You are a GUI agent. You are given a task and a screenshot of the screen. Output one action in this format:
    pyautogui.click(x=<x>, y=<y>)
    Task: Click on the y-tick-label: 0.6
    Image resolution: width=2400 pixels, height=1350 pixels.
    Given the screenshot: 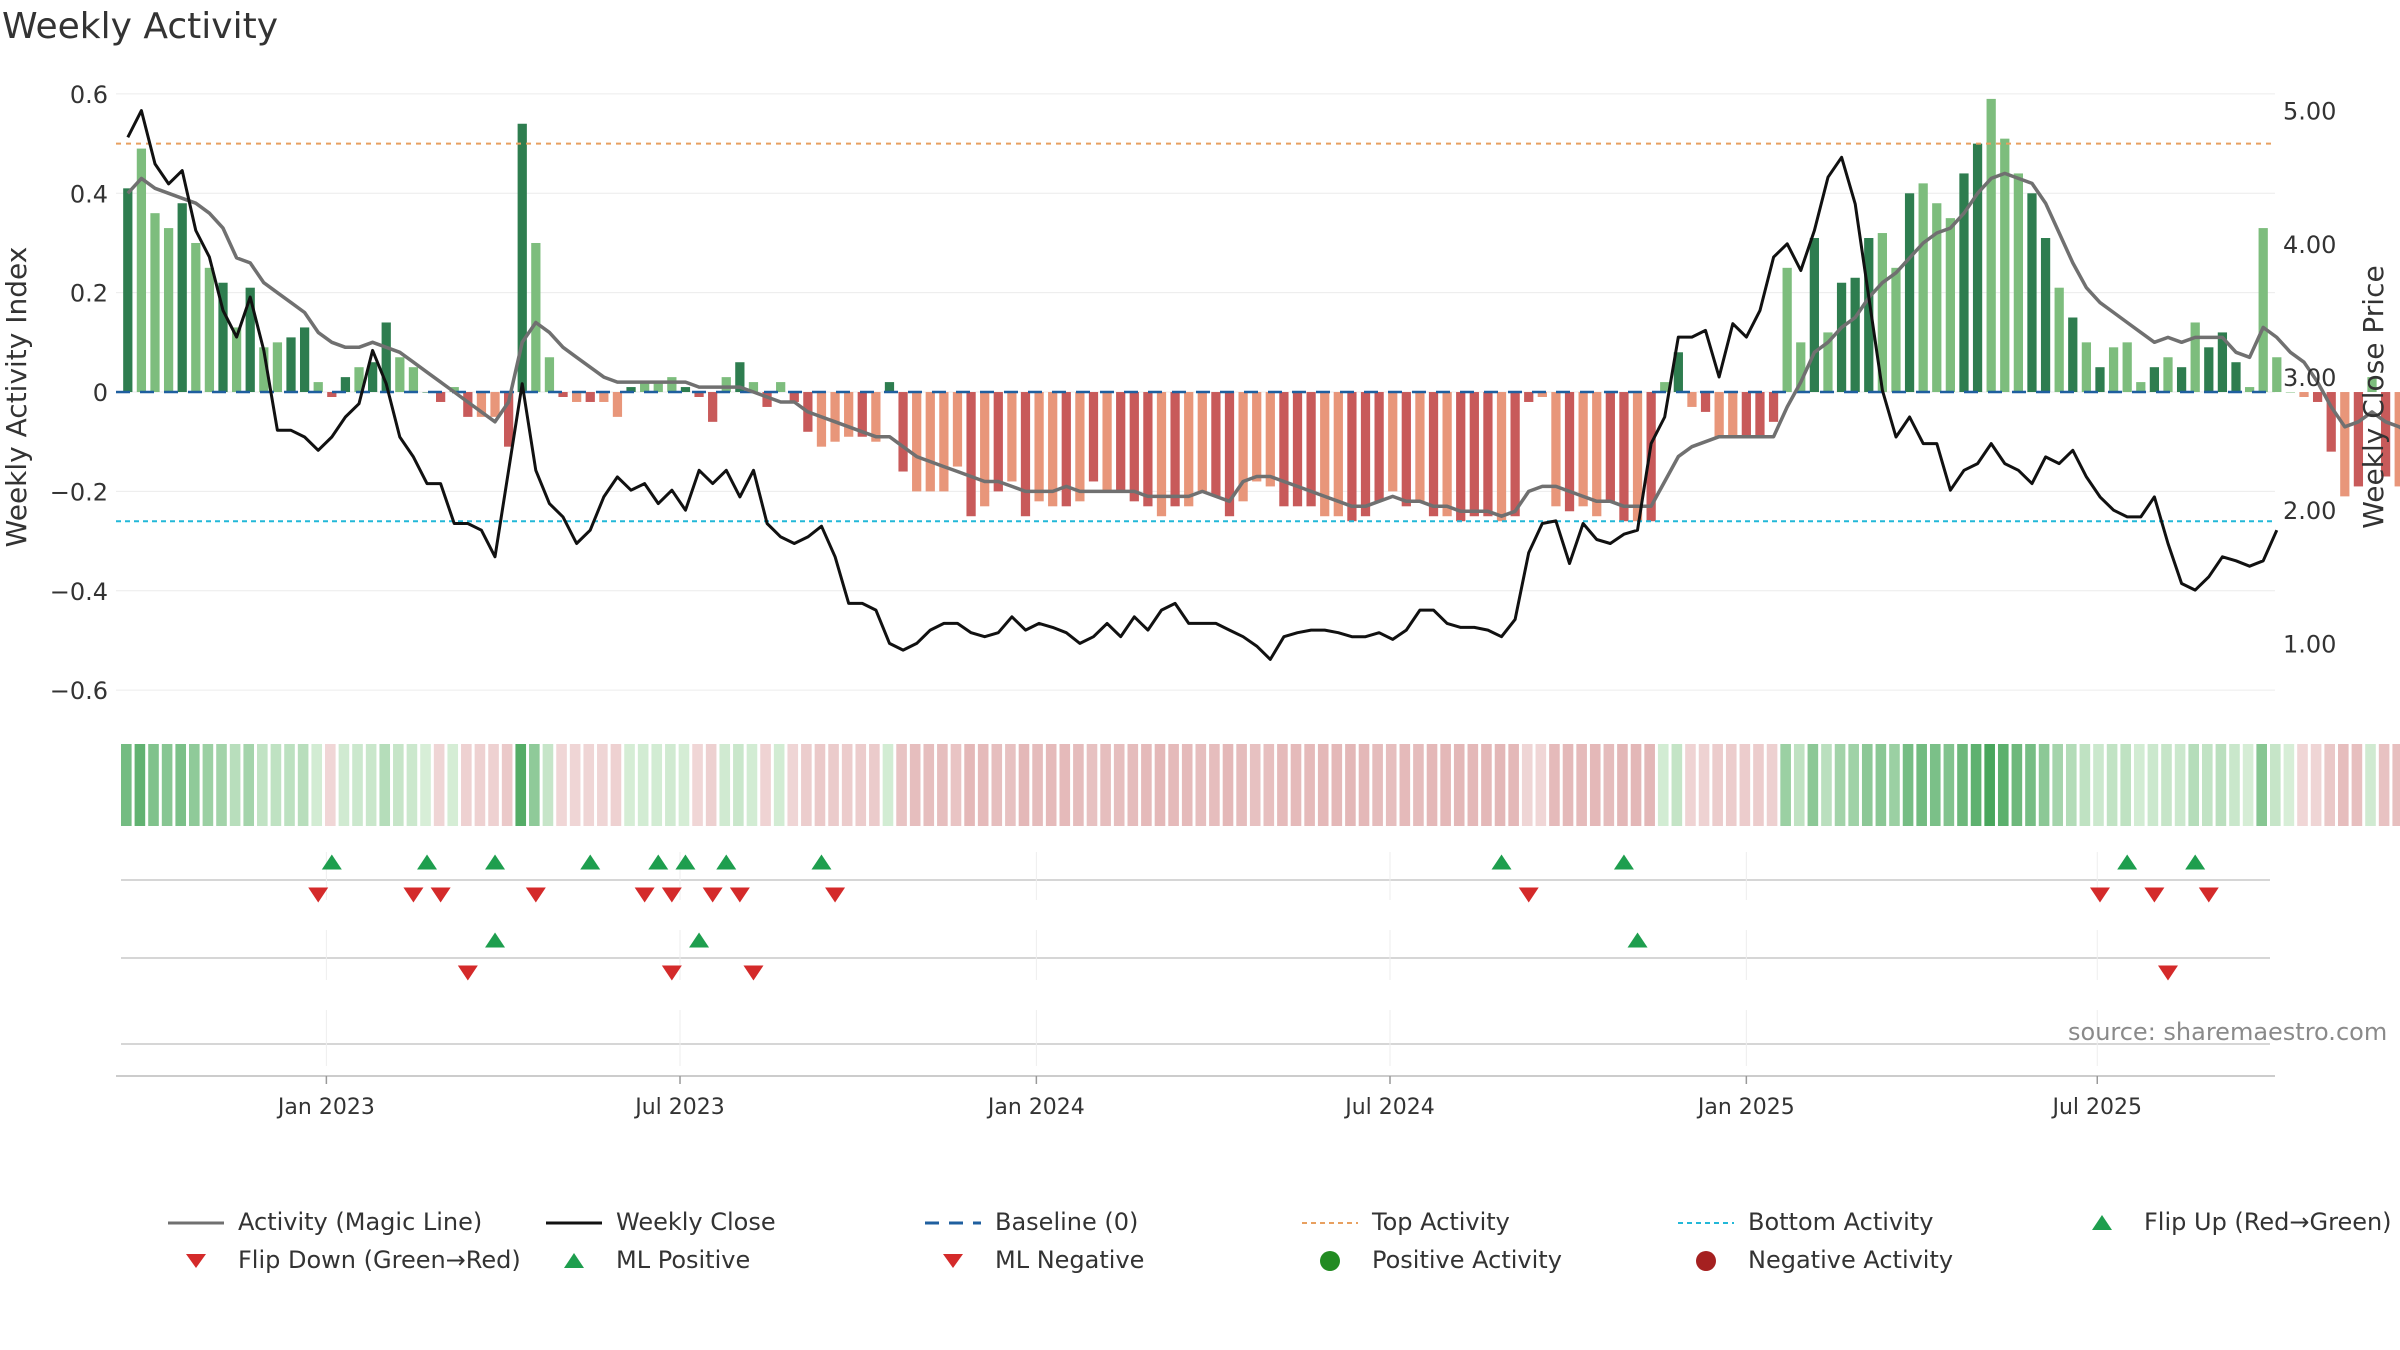 What is the action you would take?
    pyautogui.click(x=89, y=95)
    